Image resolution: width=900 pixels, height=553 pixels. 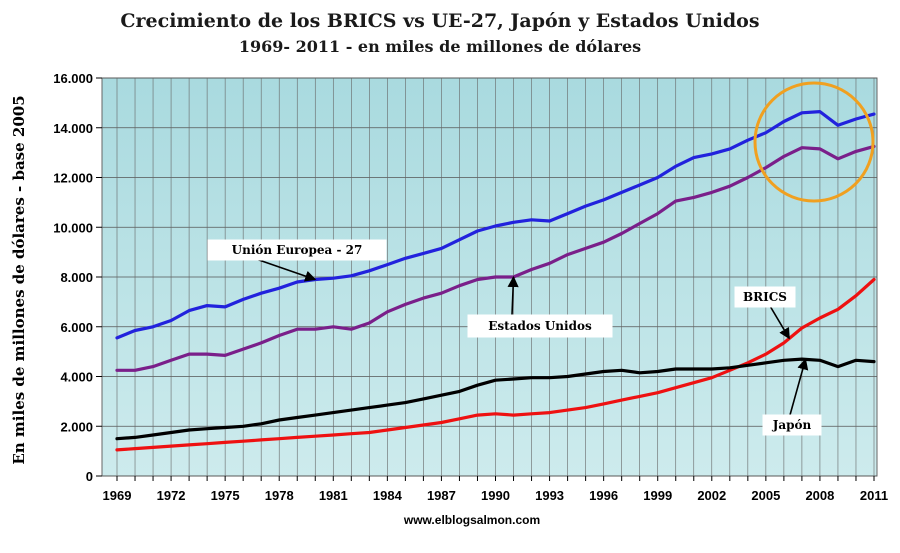 I want to click on x-tick-label: 1993, so click(x=549, y=495).